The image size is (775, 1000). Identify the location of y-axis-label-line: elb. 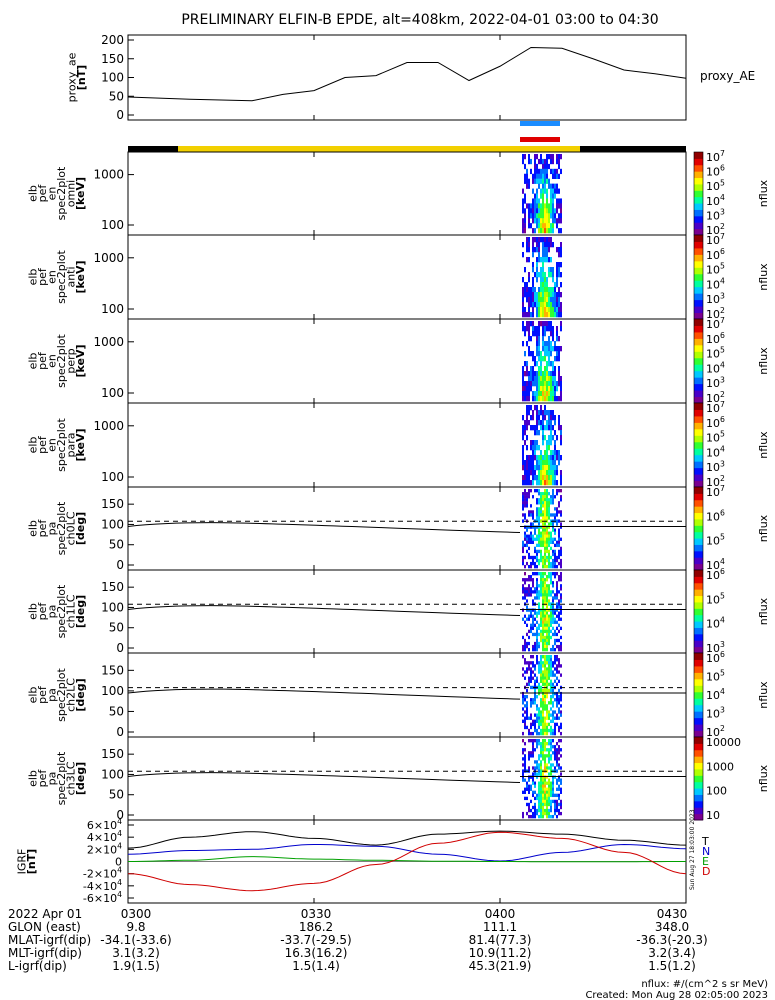
(32, 445).